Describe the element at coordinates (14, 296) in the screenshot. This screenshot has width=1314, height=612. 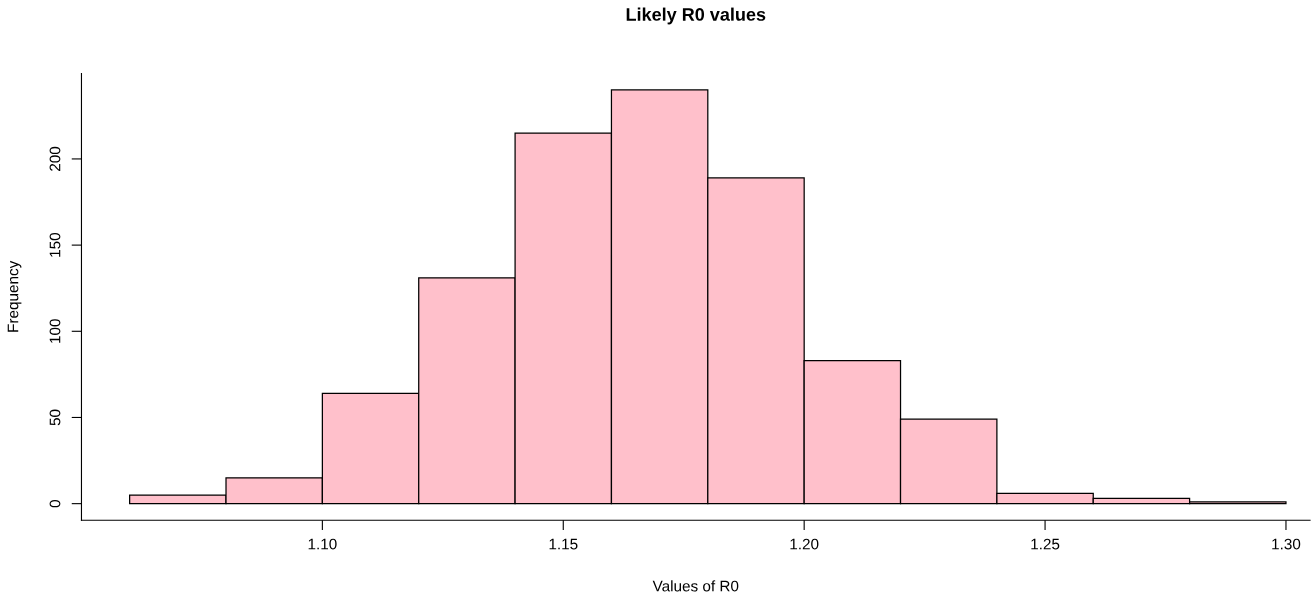
I see `y-axis-title: Frequency` at that location.